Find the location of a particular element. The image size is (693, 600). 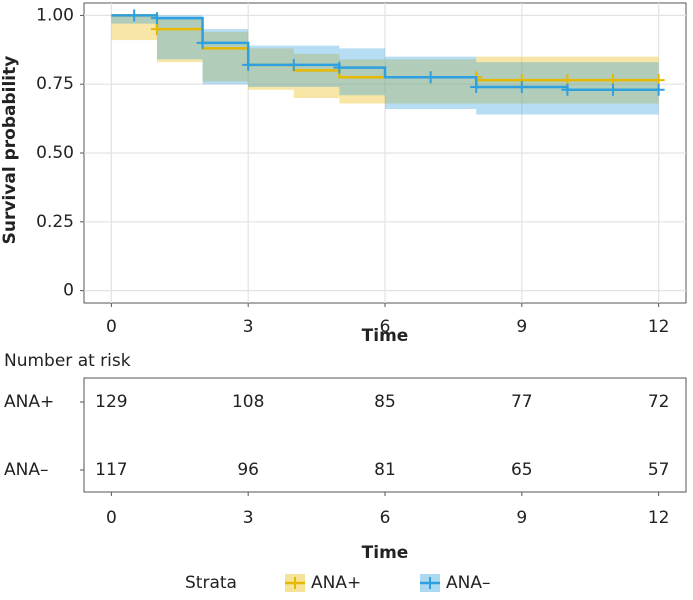

y-tick-label: 0.75 is located at coordinates (55, 84).